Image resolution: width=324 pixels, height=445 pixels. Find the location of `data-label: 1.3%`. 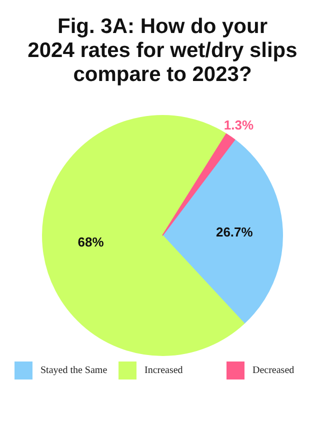

data-label: 1.3% is located at coordinates (239, 124).